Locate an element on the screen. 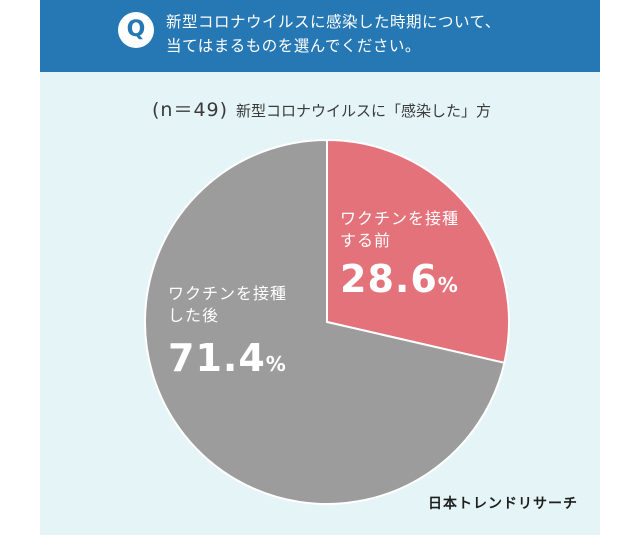 The image size is (640, 535). pie-slice-before-vaccination is located at coordinates (418, 251).